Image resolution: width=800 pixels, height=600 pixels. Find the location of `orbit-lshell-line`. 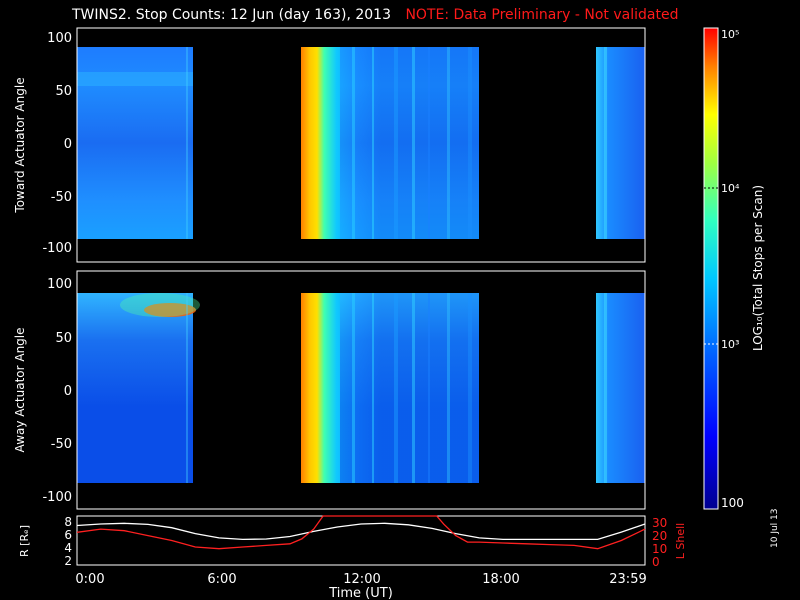

orbit-lshell-line is located at coordinates (361, 532).